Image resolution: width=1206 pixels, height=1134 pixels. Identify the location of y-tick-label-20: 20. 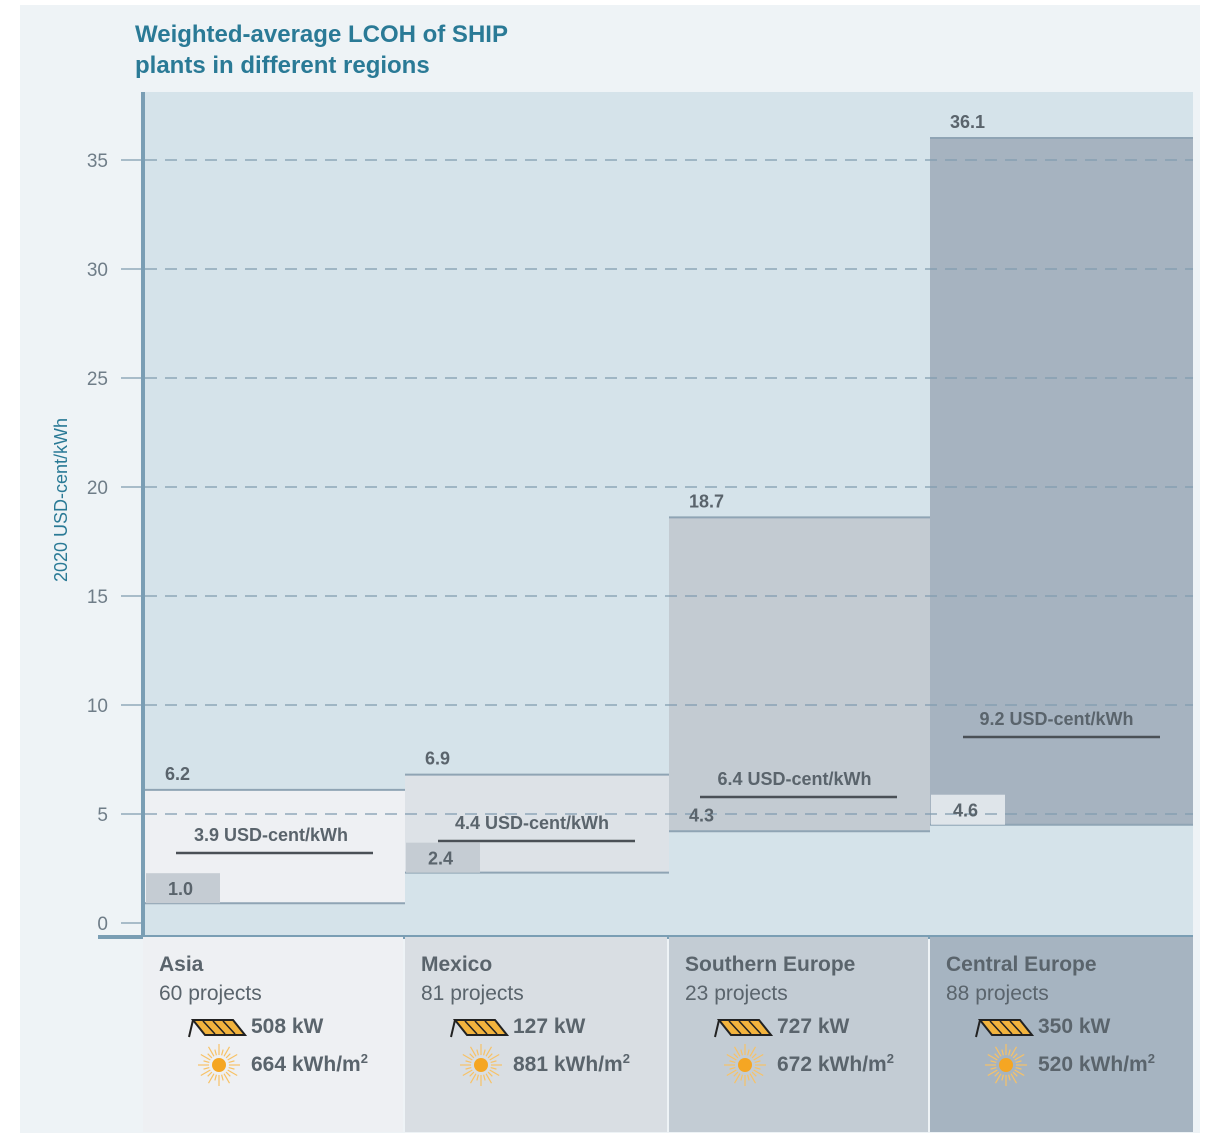
(97, 488).